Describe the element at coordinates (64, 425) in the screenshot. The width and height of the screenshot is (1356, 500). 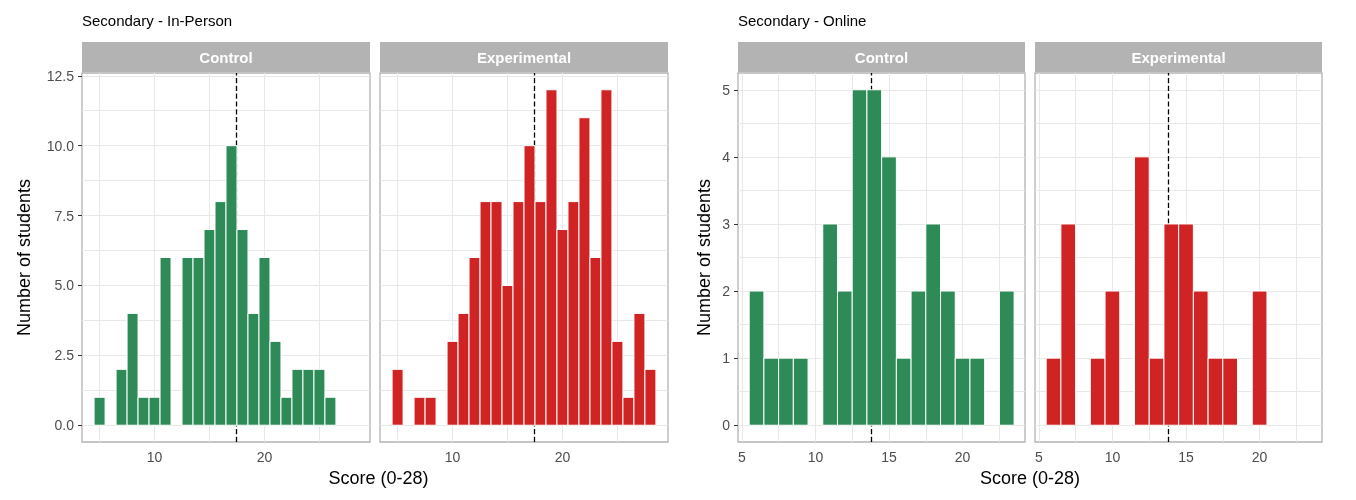
I see `y-tick-label: 0.0` at that location.